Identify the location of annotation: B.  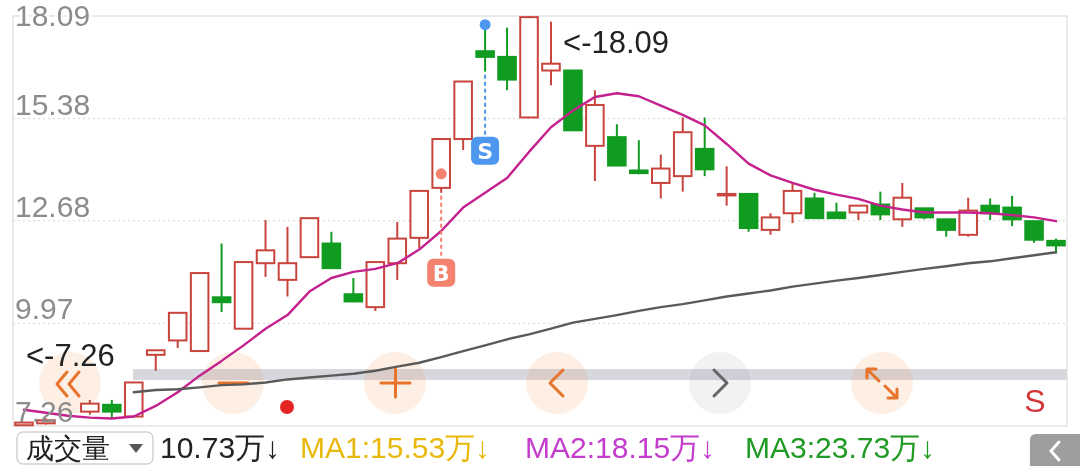
(441, 273).